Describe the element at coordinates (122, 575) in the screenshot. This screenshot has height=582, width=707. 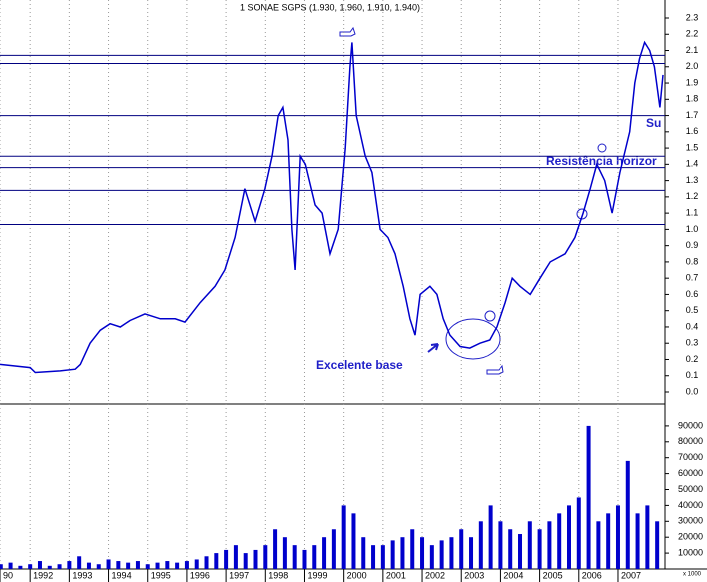
I see `x-tick-label: 1994` at that location.